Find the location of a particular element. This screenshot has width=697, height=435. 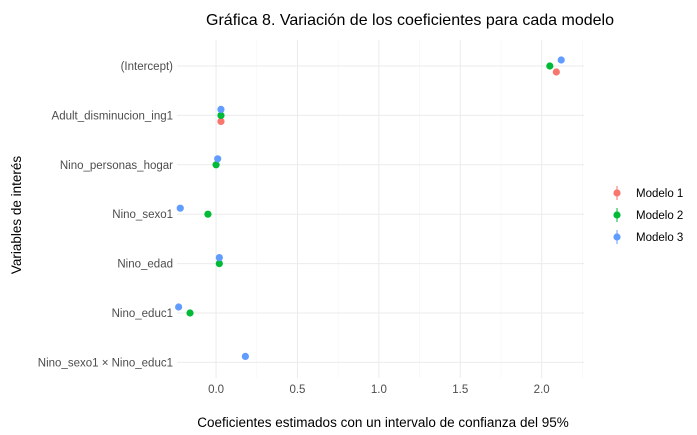

x-tick-label: 1.0 is located at coordinates (379, 390).